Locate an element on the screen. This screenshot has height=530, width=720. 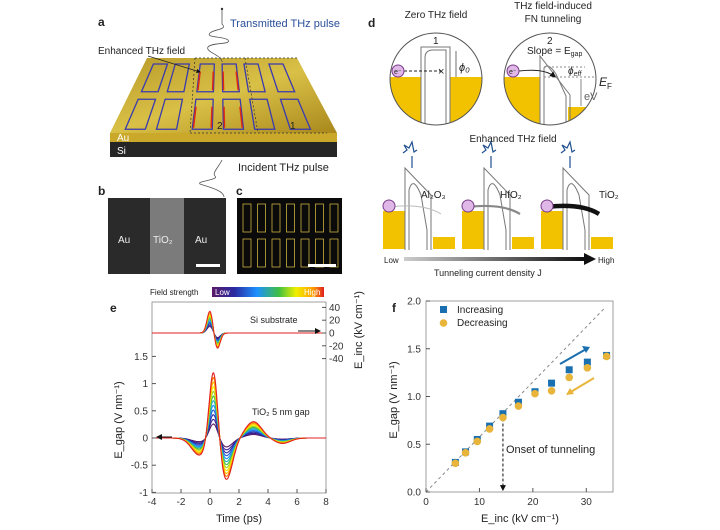
y-tick-label-f: 0.5 is located at coordinates (414, 445).